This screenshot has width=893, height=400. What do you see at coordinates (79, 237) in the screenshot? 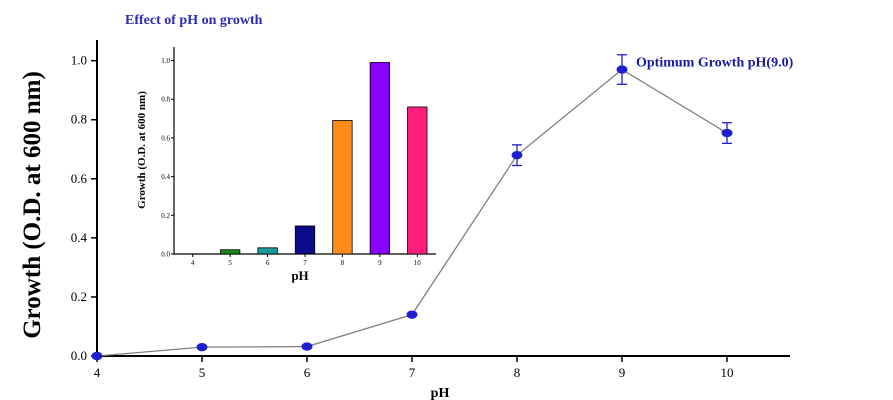
I see `y-tick-label: 0.4` at bounding box center [79, 237].